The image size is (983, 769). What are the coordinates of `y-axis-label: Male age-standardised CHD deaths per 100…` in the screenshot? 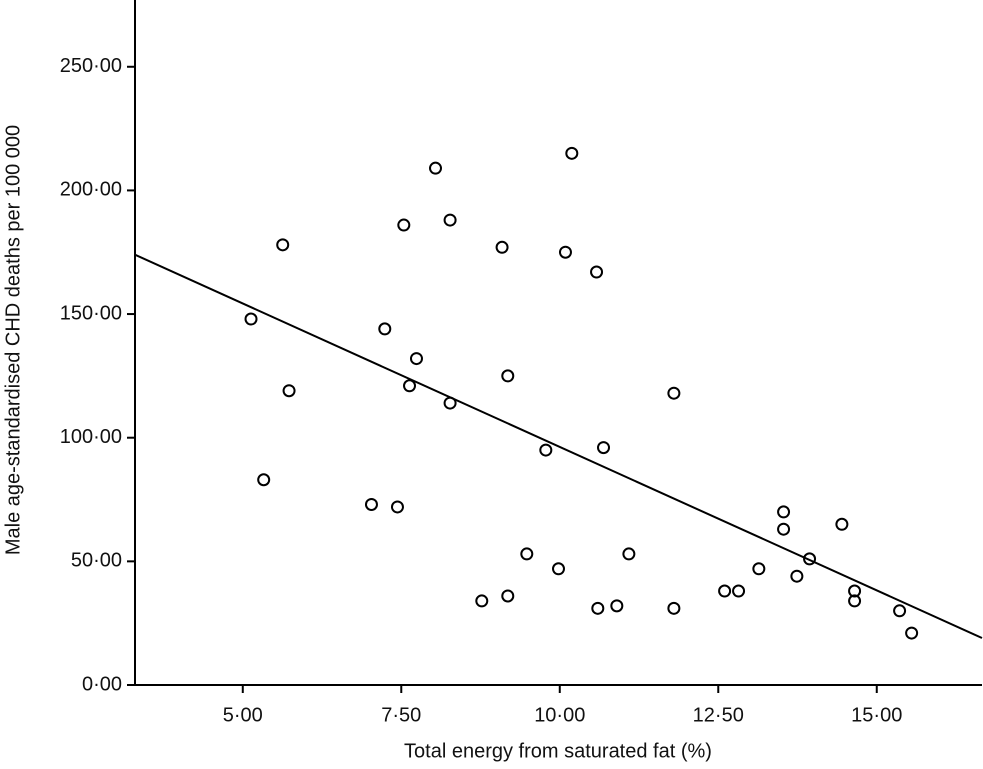 It's located at (13, 340).